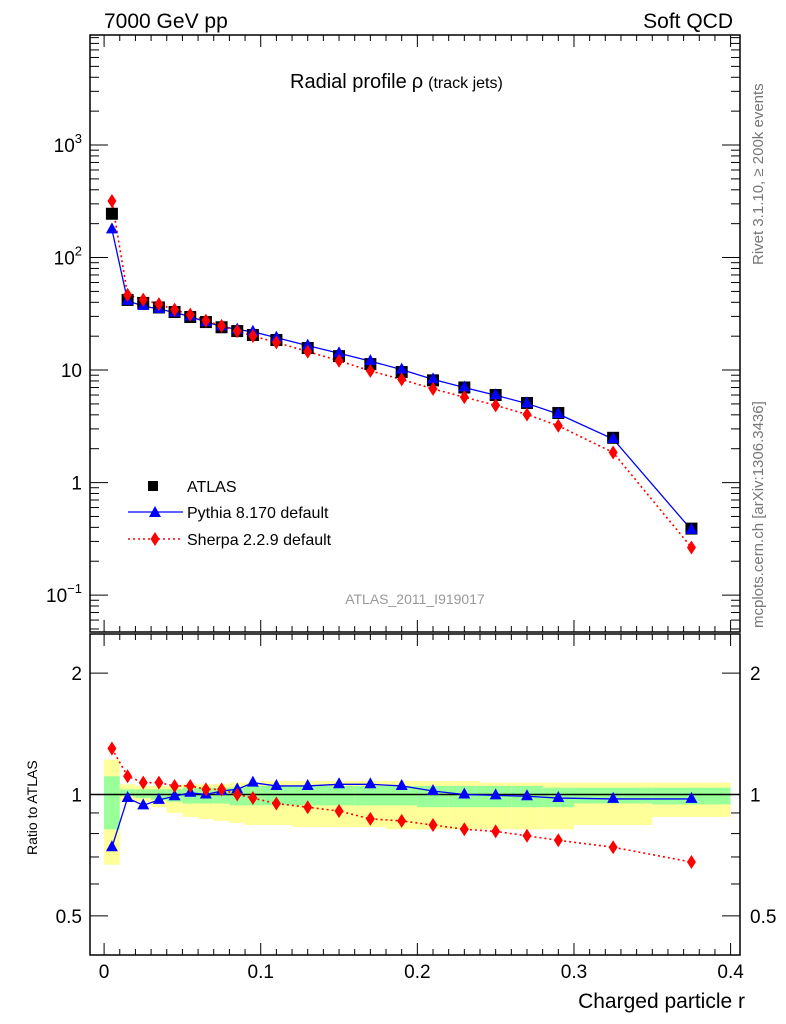 The height and width of the screenshot is (1024, 786). I want to click on x-tick-label: 0.3, so click(574, 972).